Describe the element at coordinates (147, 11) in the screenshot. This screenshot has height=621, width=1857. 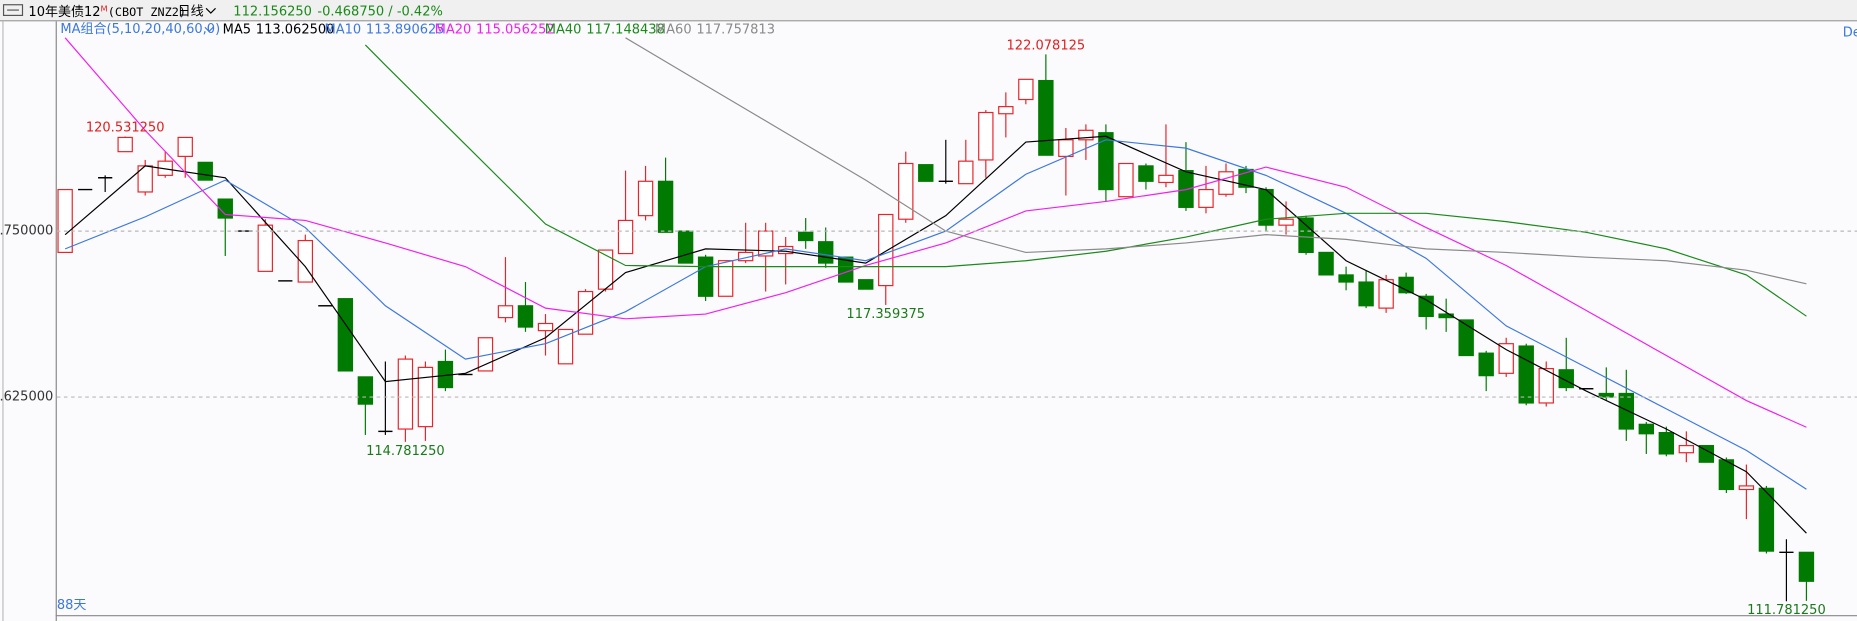
I see `symbol-code: (CBOT ZNZ2)` at that location.